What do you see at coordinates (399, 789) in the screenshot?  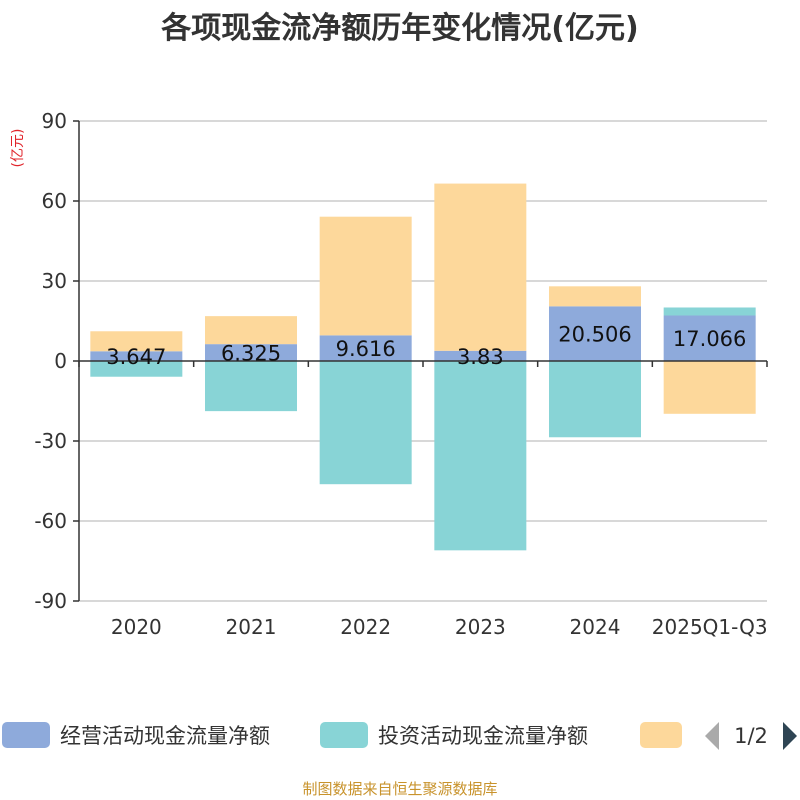 I see `data-source: 制图数据来自恒生聚源数据库` at bounding box center [399, 789].